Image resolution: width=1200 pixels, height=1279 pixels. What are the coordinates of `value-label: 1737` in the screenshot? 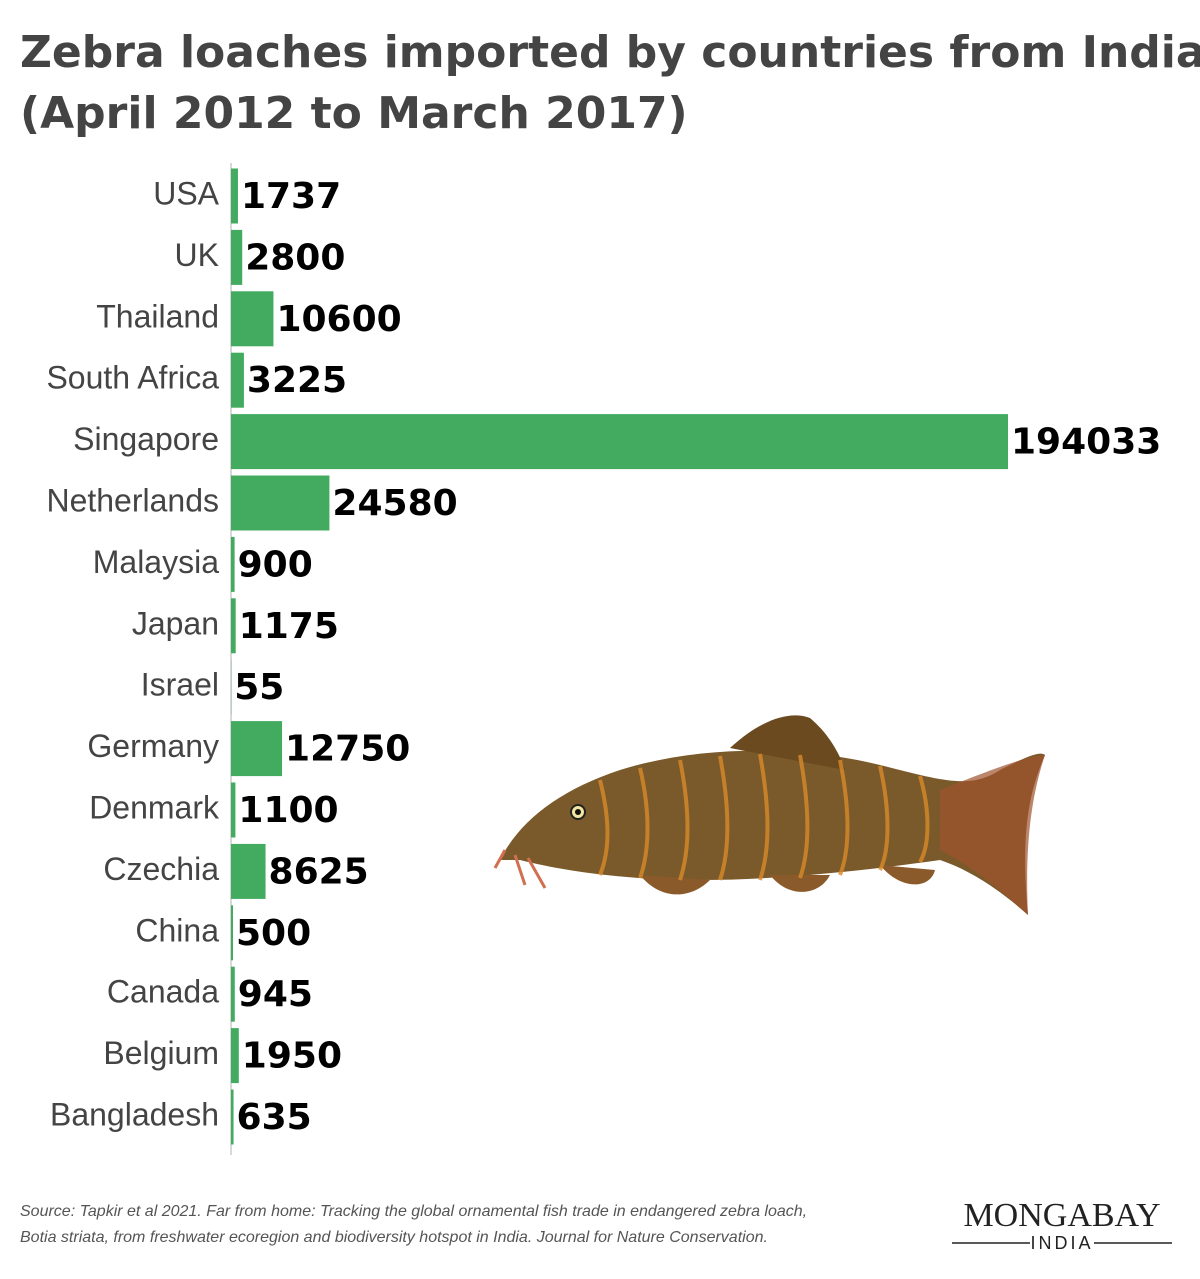 It's located at (291, 196).